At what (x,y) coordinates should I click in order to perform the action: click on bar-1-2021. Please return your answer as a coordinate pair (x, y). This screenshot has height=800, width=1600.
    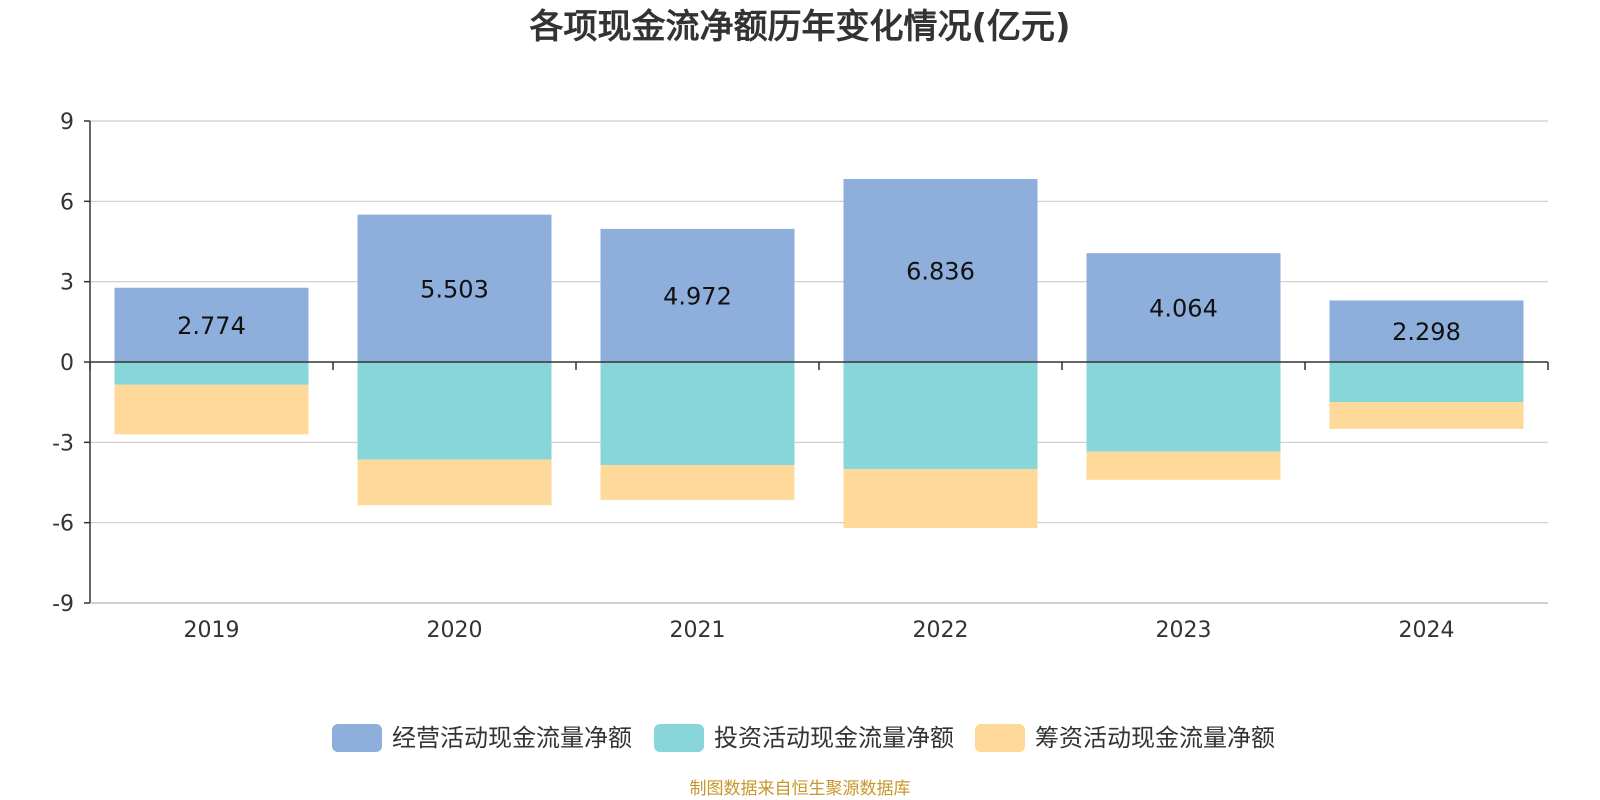
    Looking at the image, I should click on (697, 295).